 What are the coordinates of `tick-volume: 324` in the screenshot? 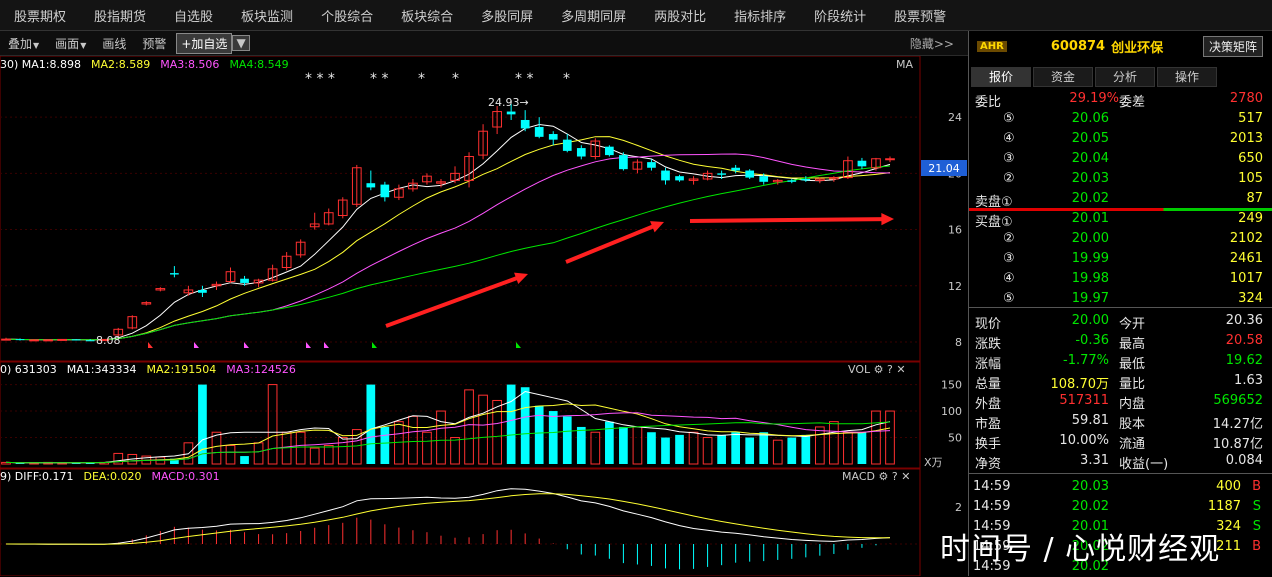 It's located at (1228, 526).